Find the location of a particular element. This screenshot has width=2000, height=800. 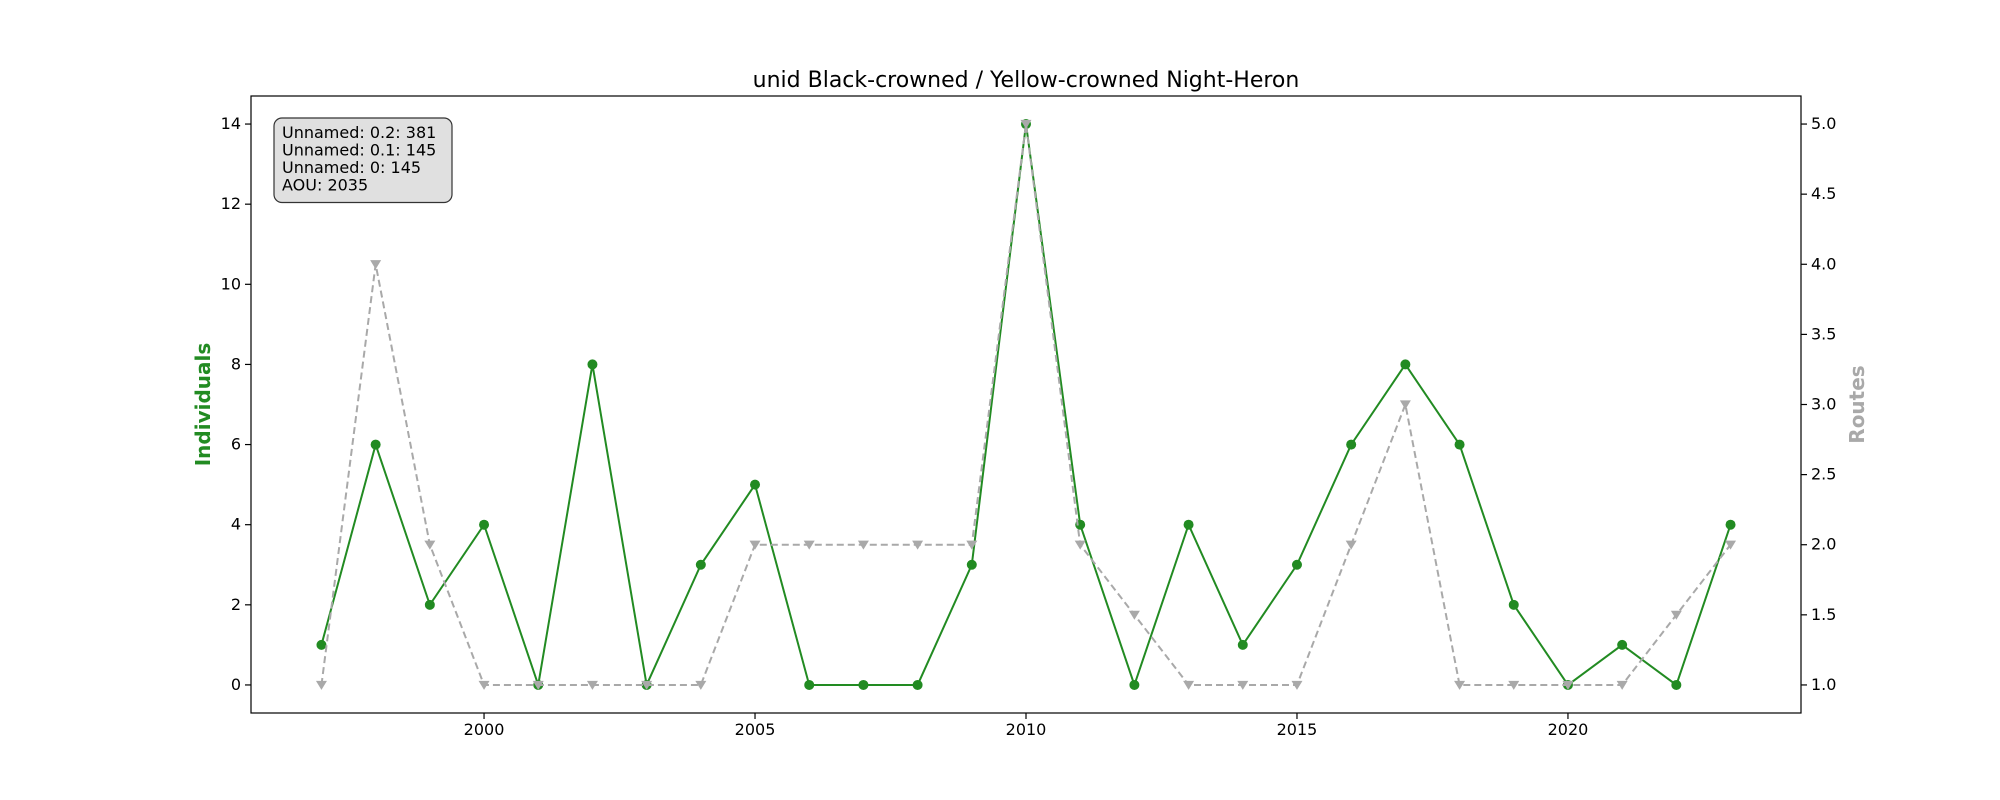

x-tick-label: 2020 is located at coordinates (1568, 729).